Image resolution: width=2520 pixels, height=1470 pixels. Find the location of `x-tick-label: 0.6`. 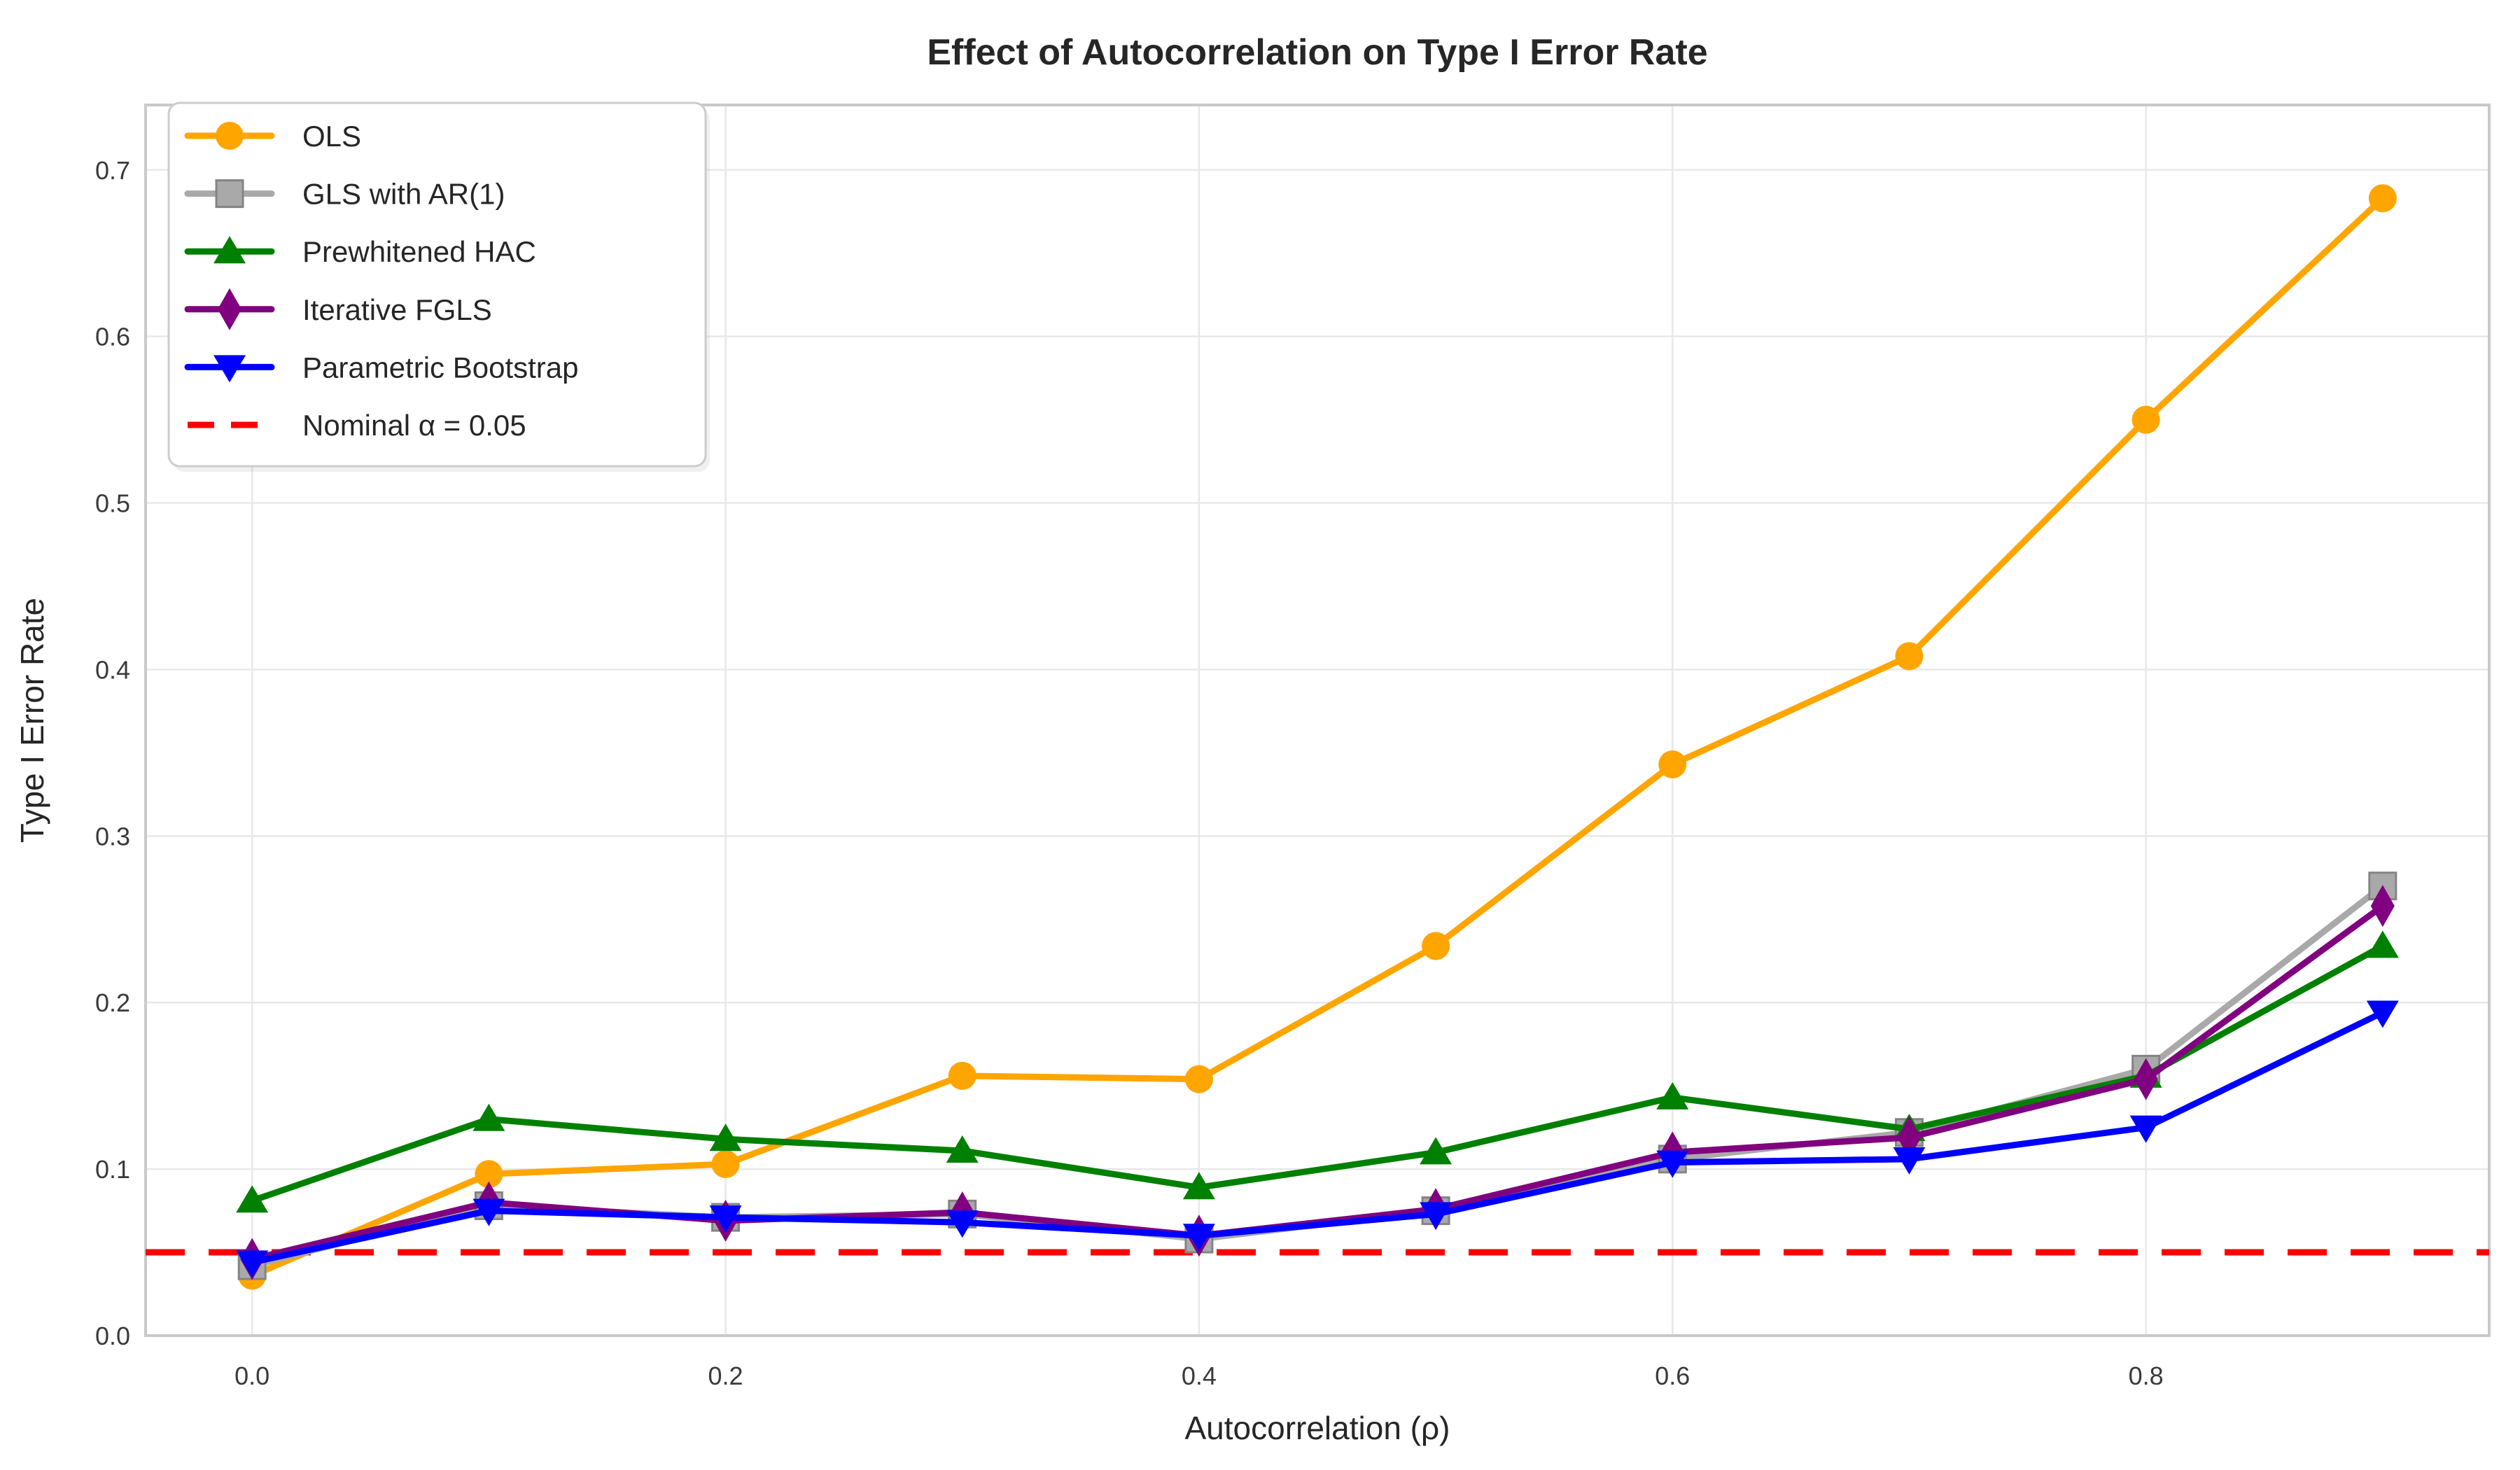

x-tick-label: 0.6 is located at coordinates (1672, 1376).